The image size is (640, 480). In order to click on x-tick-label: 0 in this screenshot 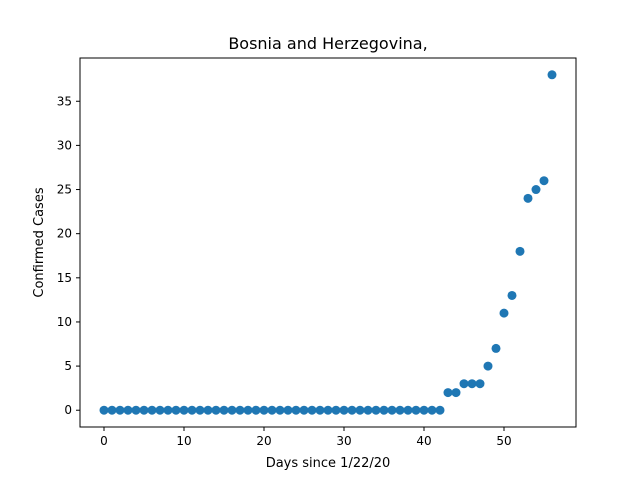, I will do `click(104, 441)`.